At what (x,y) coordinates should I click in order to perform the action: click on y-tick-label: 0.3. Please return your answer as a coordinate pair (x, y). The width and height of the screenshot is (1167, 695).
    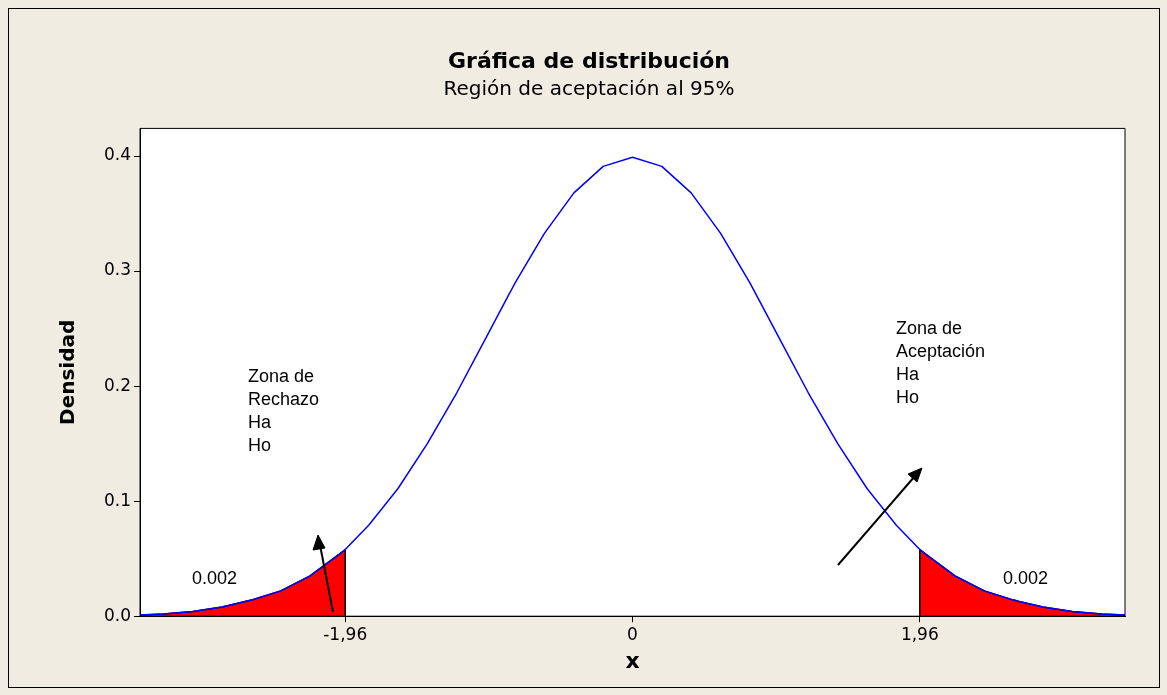
    Looking at the image, I should click on (117, 269).